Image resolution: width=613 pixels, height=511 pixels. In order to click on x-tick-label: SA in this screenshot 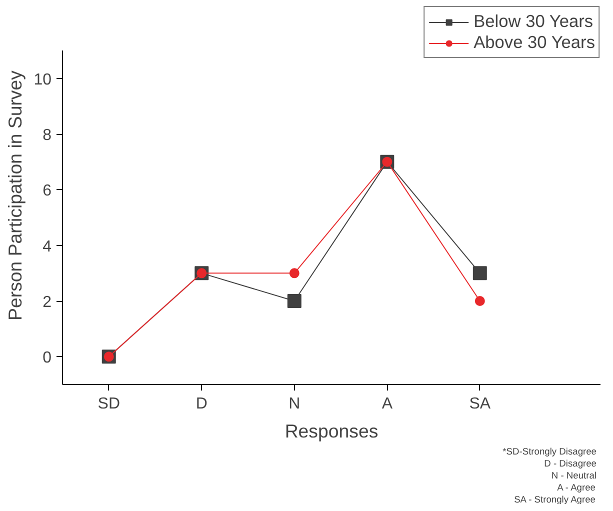, I will do `click(480, 404)`.